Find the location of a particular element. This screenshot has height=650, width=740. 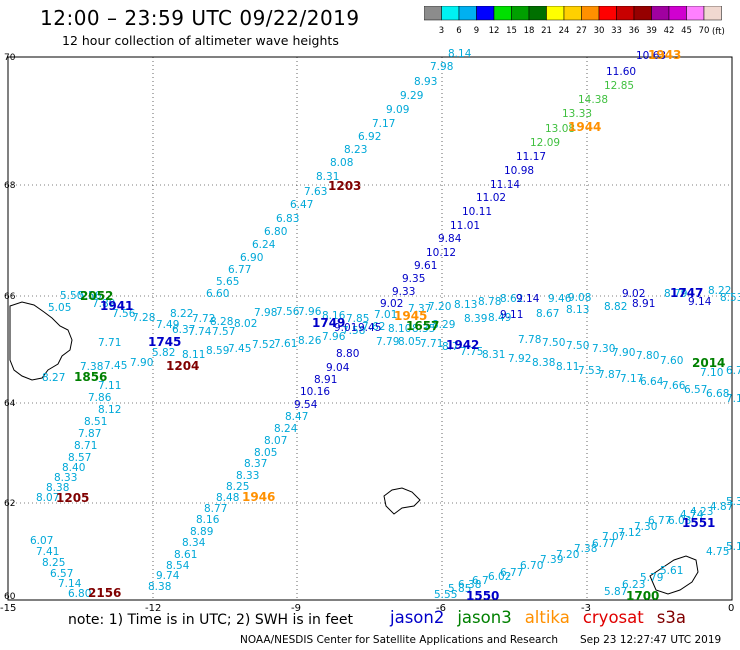

lon-label: -3 is located at coordinates (586, 608).